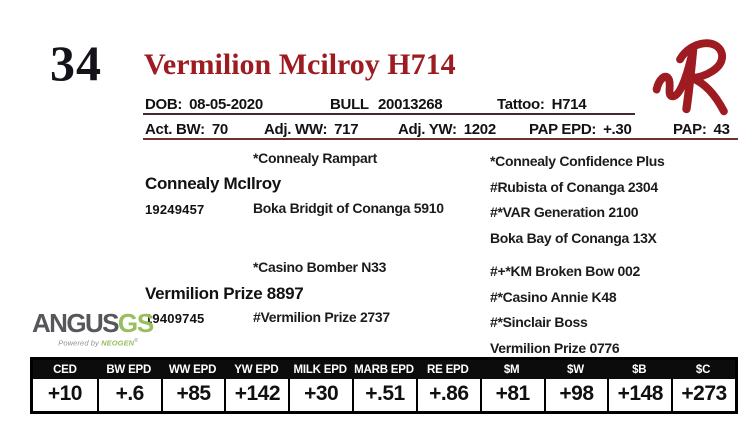 This screenshot has height=445, width=750. I want to click on angus-logo-tagline: Powered by NEOGEN®, so click(85, 343).